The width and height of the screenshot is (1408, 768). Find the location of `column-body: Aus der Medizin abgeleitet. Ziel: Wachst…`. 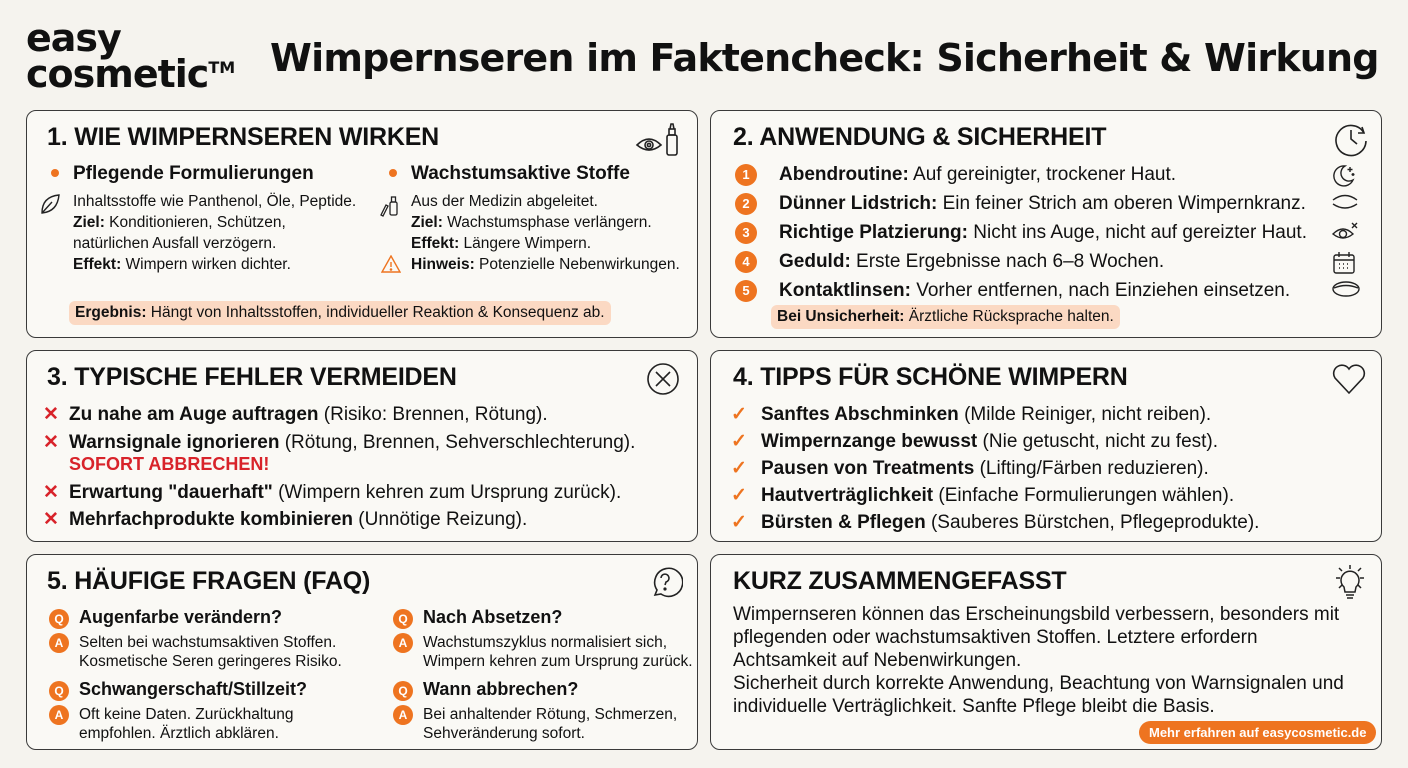

column-body: Aus der Medizin abgeleitet. Ziel: Wachst… is located at coordinates (530, 233).